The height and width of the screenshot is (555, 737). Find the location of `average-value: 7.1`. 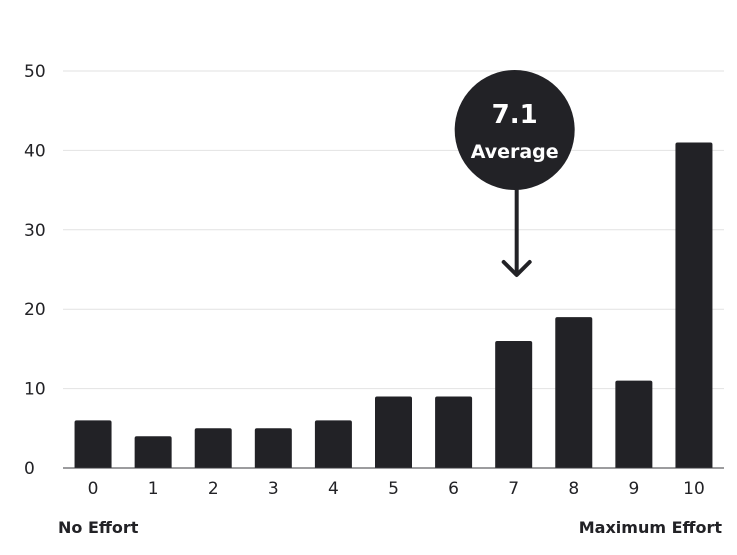

average-value: 7.1 is located at coordinates (515, 115).